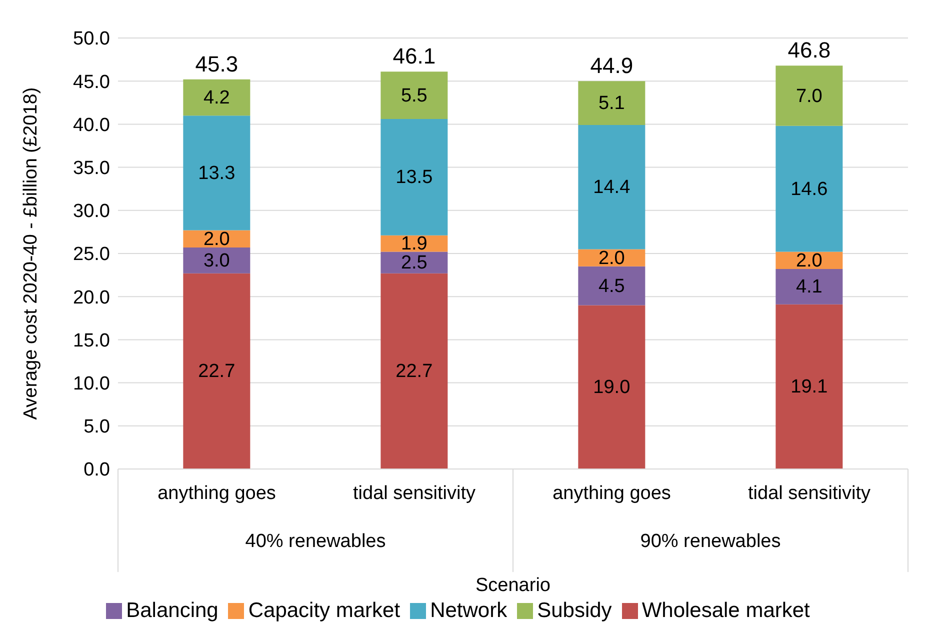 Image resolution: width=931 pixels, height=640 pixels. I want to click on y-tick-label: 15.0, so click(91, 341).